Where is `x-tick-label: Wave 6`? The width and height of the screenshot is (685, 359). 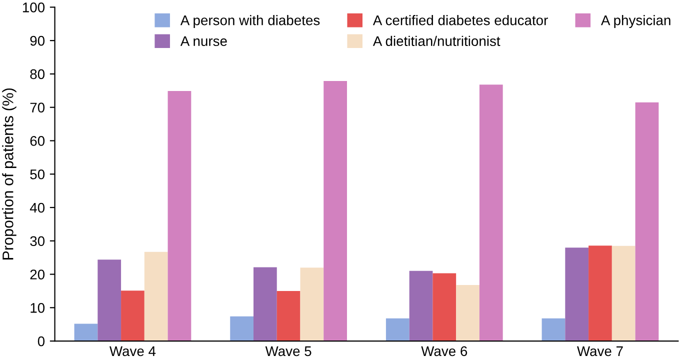
x-tick-label: Wave 6 is located at coordinates (444, 351).